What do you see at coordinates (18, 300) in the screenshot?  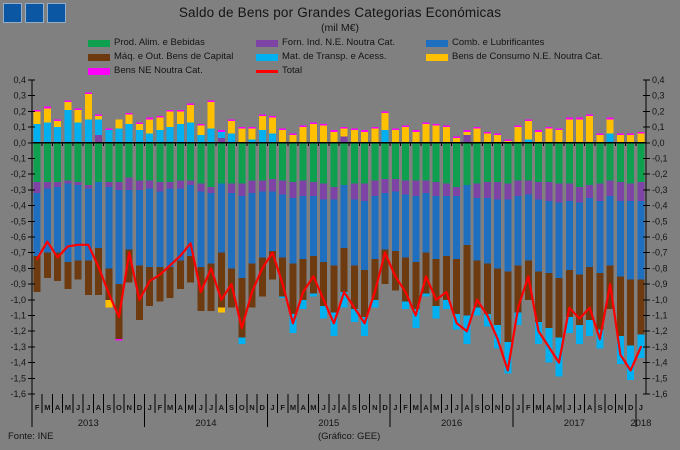 I see `svg-text: -1,0` at bounding box center [18, 300].